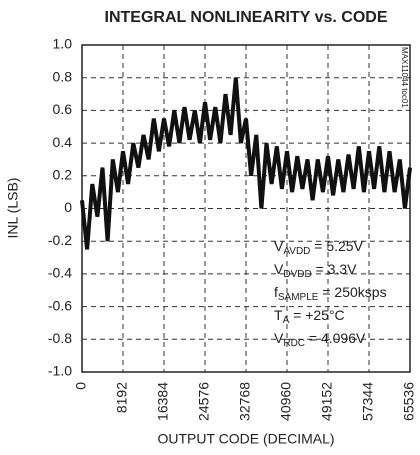 The width and height of the screenshot is (420, 455). What do you see at coordinates (334, 269) in the screenshot?
I see `annotation-rest: = 3.3V` at bounding box center [334, 269].